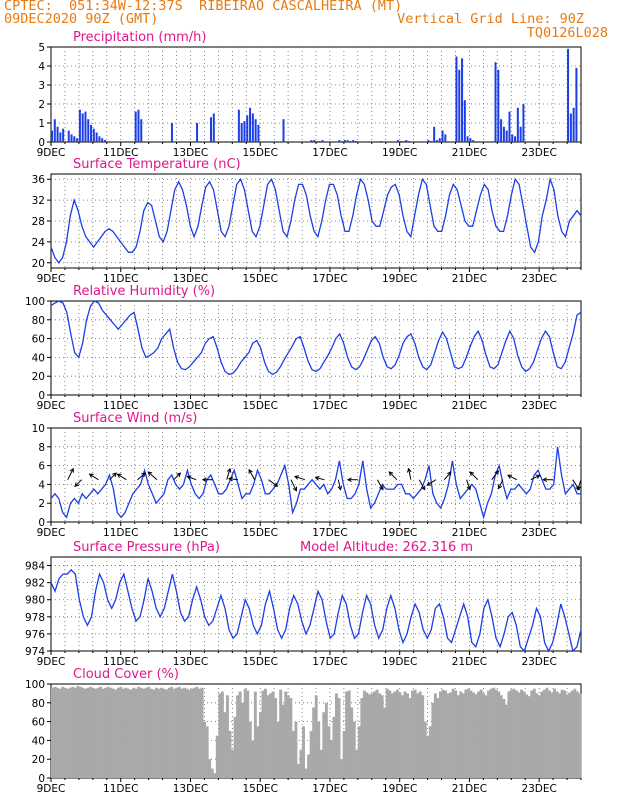 This screenshot has width=618, height=800. What do you see at coordinates (120, 789) in the screenshot?
I see `cloud-xtick-label: 11DEC` at bounding box center [120, 789].